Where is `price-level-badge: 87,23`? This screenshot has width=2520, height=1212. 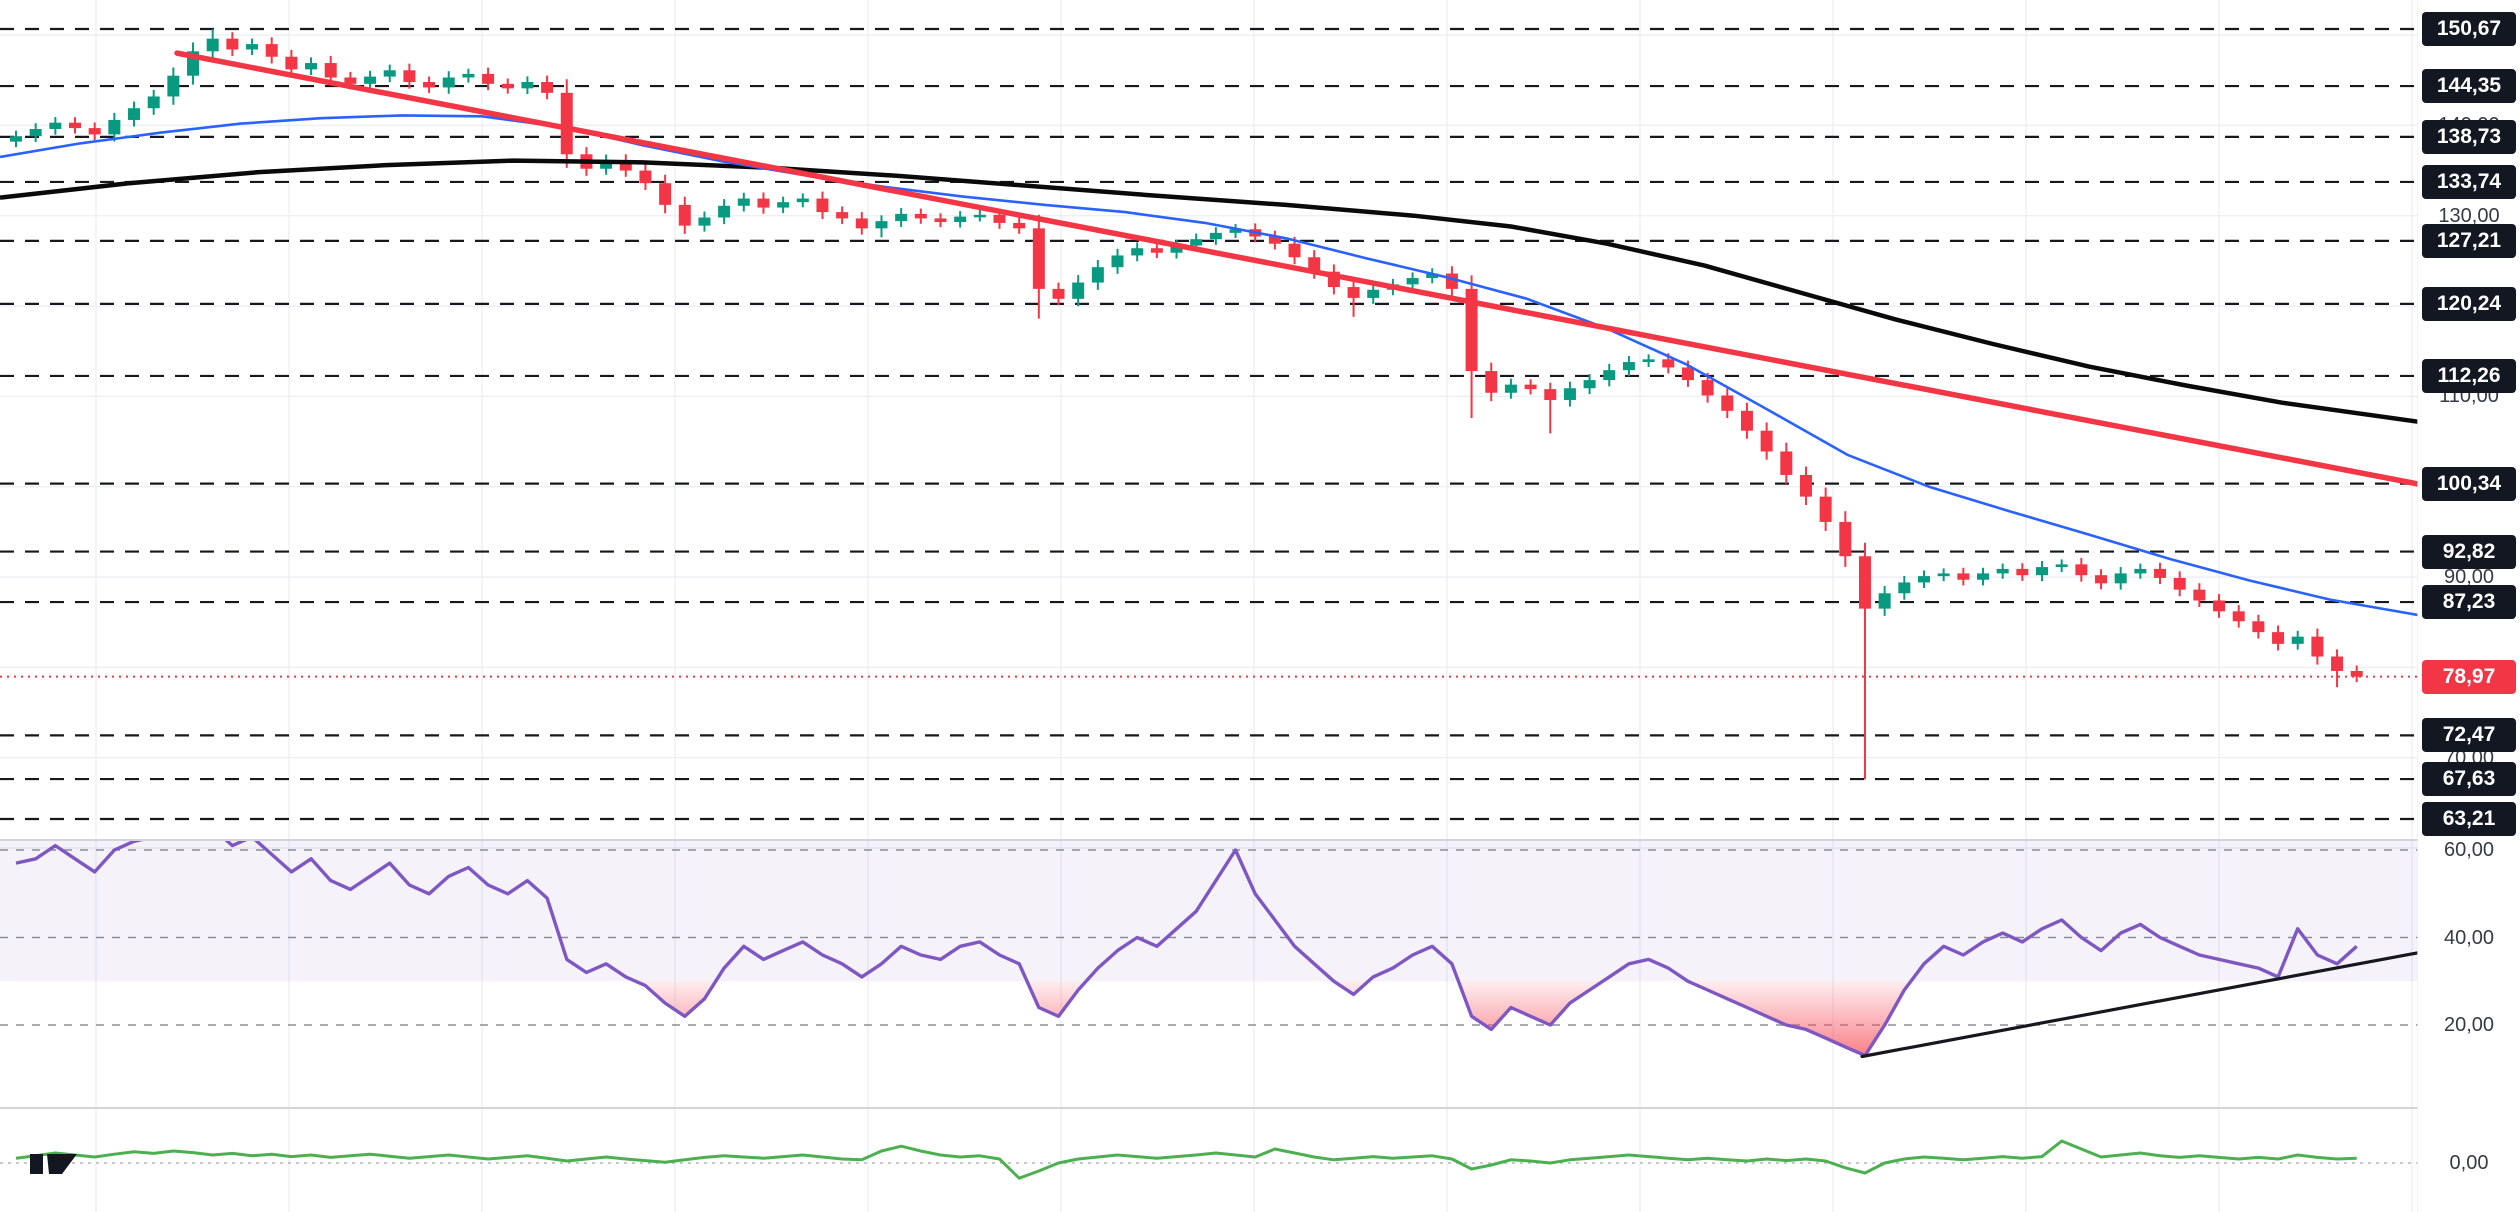
price-level-badge: 87,23 is located at coordinates (2469, 602).